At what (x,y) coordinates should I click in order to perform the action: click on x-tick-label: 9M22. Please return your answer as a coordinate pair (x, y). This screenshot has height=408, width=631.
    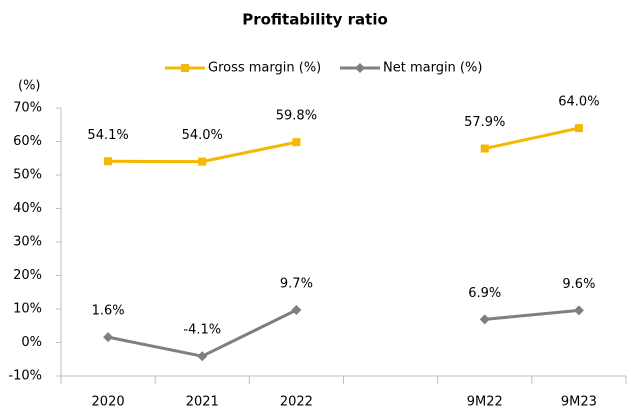
    Looking at the image, I should click on (485, 401).